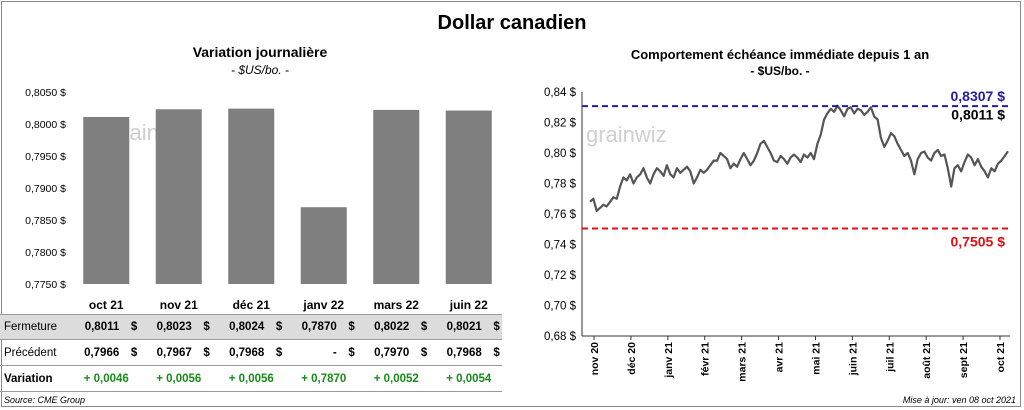 The image size is (1024, 410). What do you see at coordinates (978, 241) in the screenshot?
I see `min-value-label: 0,7505 $` at bounding box center [978, 241].